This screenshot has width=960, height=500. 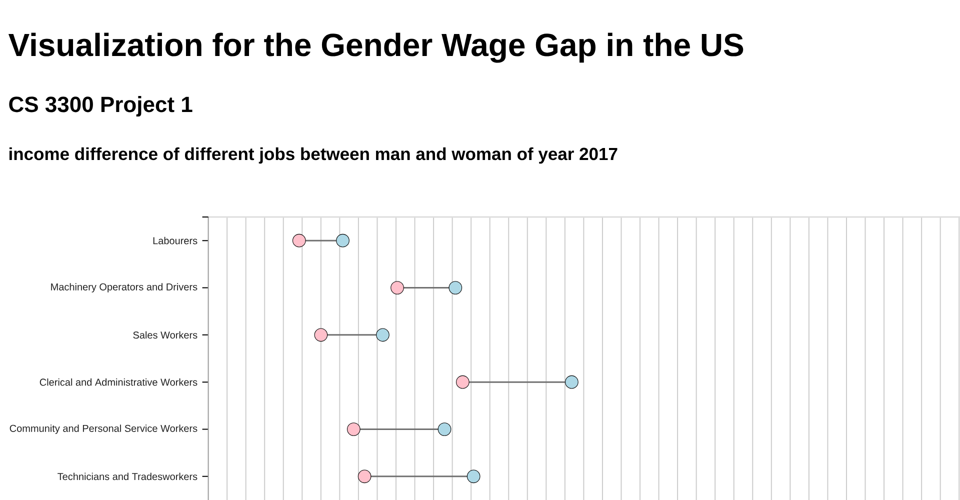 What do you see at coordinates (124, 287) in the screenshot?
I see `y-tick-label: Machinery Operators and Drivers` at bounding box center [124, 287].